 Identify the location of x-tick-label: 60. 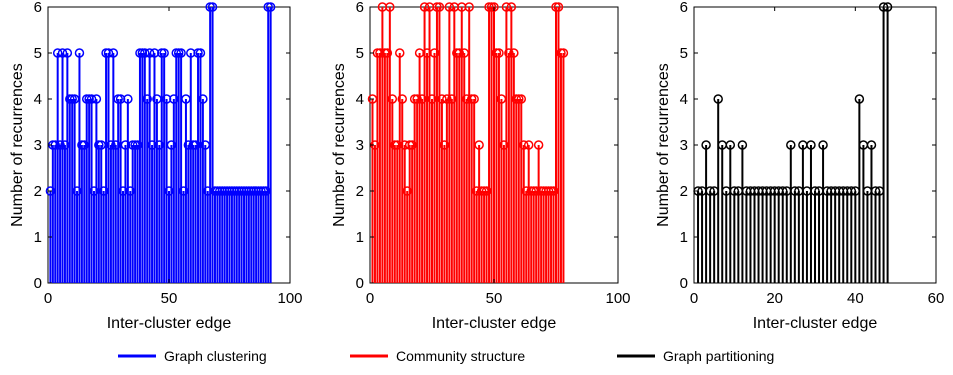
(936, 298).